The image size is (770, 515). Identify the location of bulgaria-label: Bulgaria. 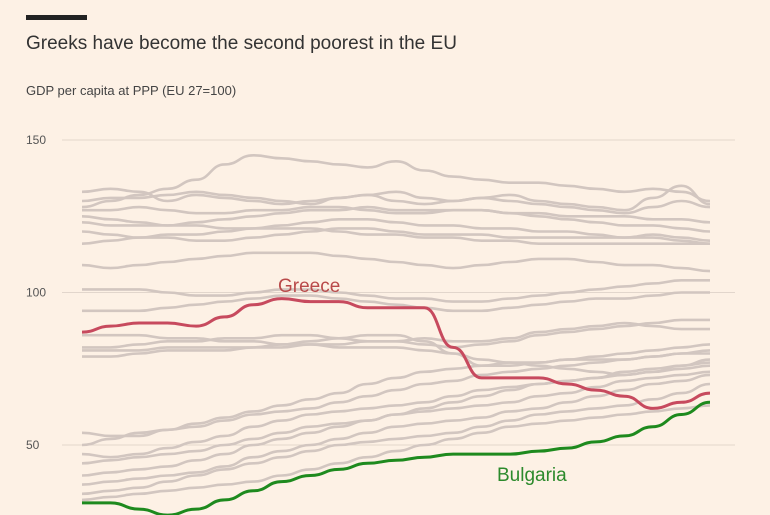
(532, 475).